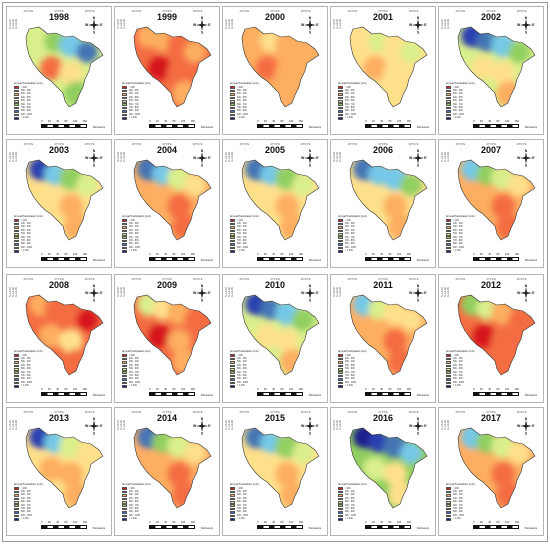 The height and width of the screenshot is (546, 550). Describe the element at coordinates (134, 230) in the screenshot. I see `legend-label: 400 - 500` at that location.